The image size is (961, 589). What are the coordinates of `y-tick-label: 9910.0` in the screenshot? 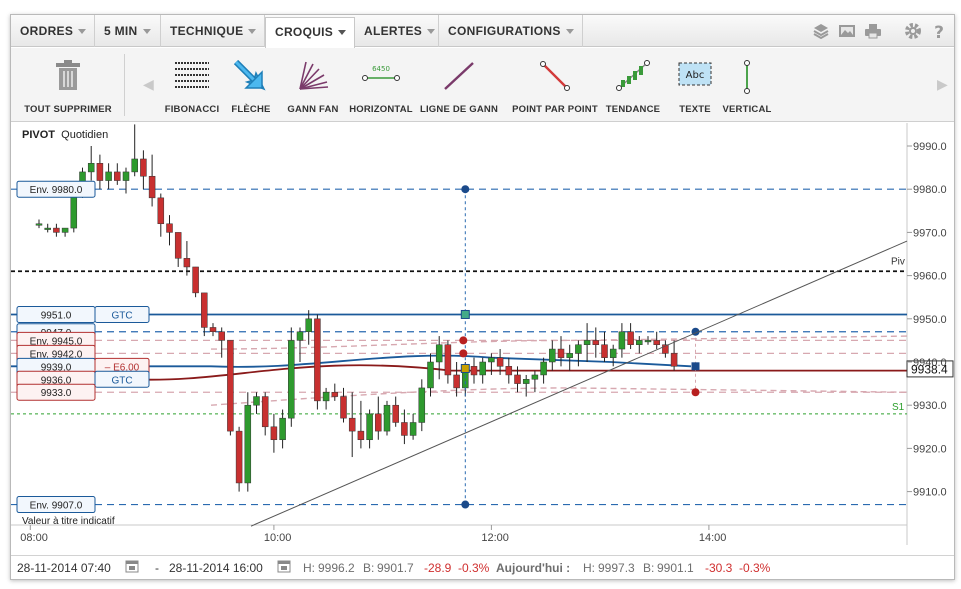 It's located at (930, 493).